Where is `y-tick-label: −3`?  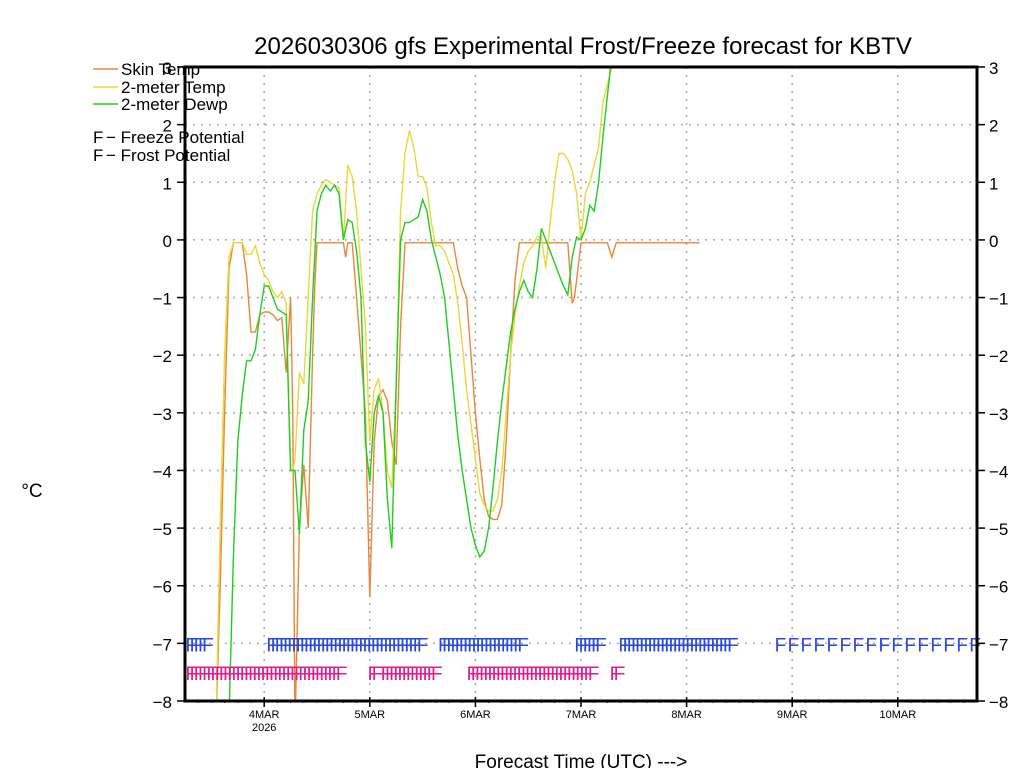
y-tick-label: −3 is located at coordinates (162, 414).